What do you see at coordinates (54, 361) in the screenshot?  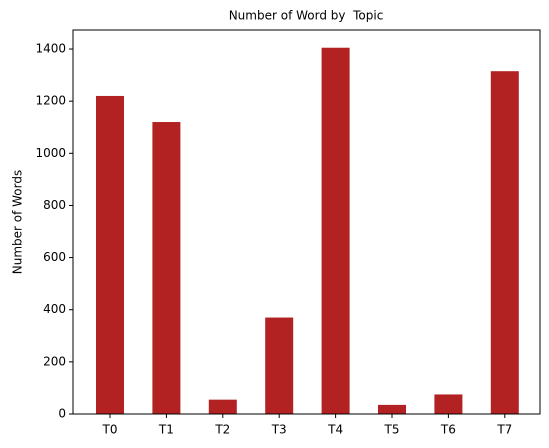 I see `y-tick-label: 200` at bounding box center [54, 361].